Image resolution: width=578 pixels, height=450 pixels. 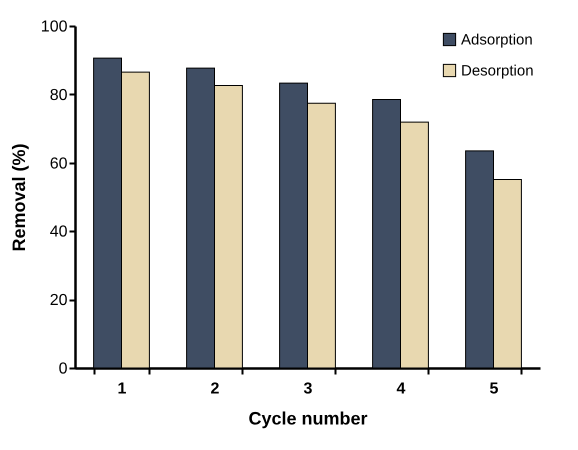 What do you see at coordinates (54, 27) in the screenshot?
I see `y-tick-label: 100` at bounding box center [54, 27].